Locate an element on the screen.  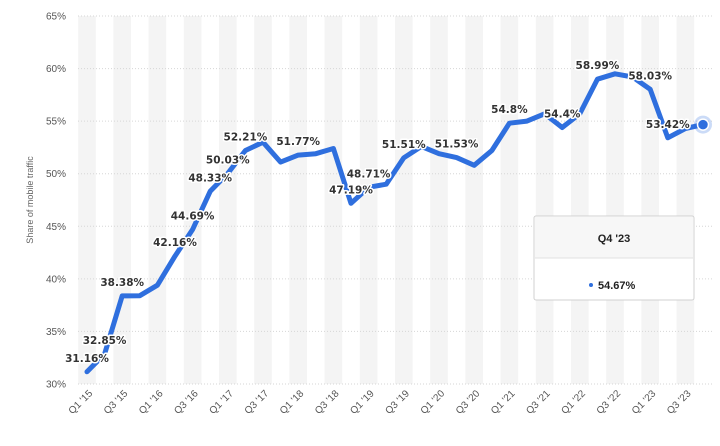
data-label: 51.51% is located at coordinates (404, 145).